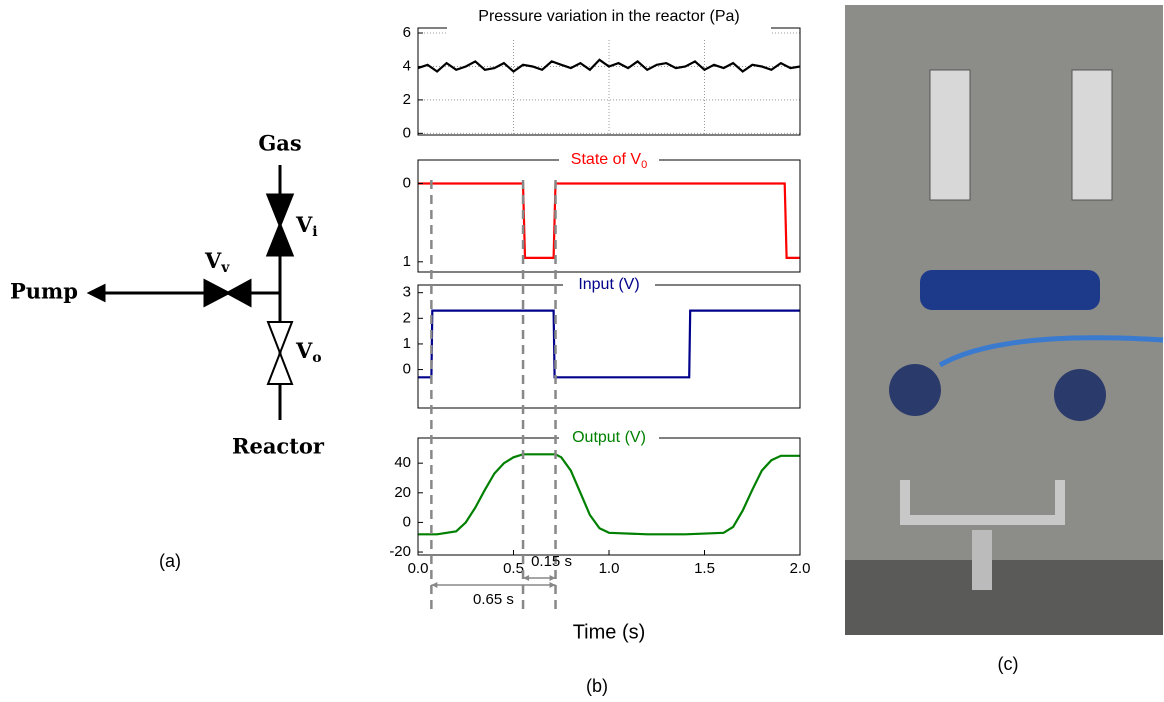 Image resolution: width=1164 pixels, height=702 pixels. Describe the element at coordinates (704, 568) in the screenshot. I see `x-tick-label: 1.5` at that location.